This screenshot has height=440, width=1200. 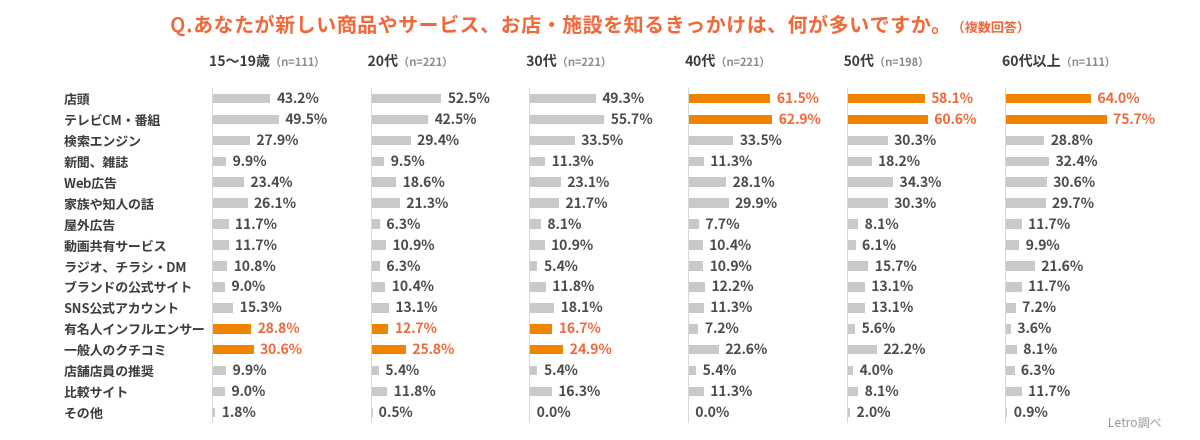 What do you see at coordinates (281, 349) in the screenshot?
I see `bar-value: 30.6%` at bounding box center [281, 349].